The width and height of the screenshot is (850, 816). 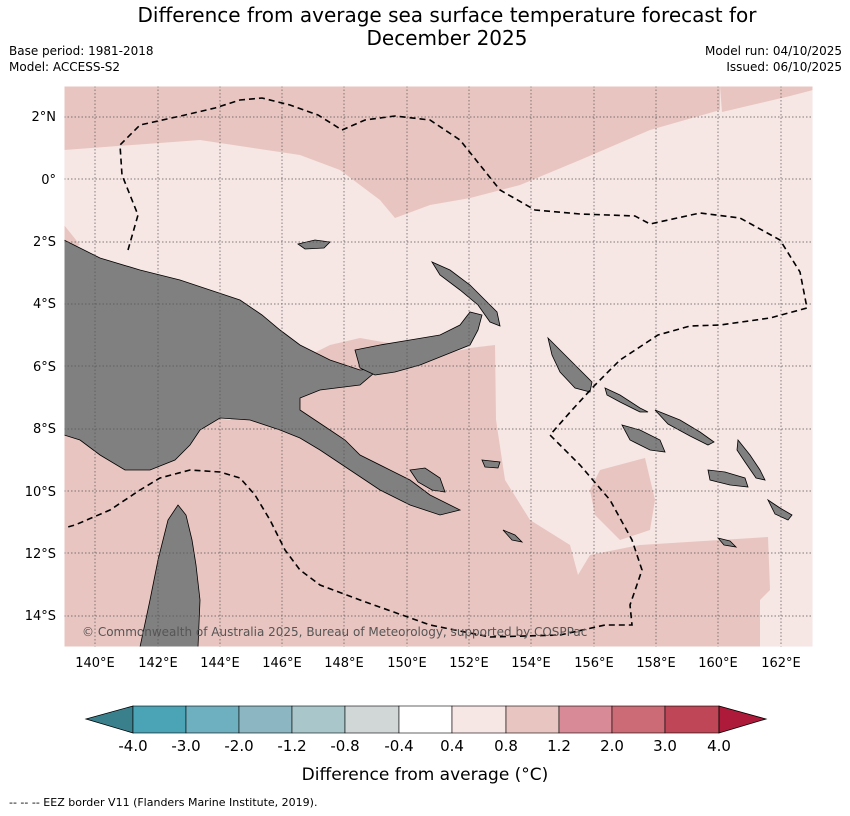 What do you see at coordinates (44, 367) in the screenshot?
I see `lat-label: 6°S` at bounding box center [44, 367].